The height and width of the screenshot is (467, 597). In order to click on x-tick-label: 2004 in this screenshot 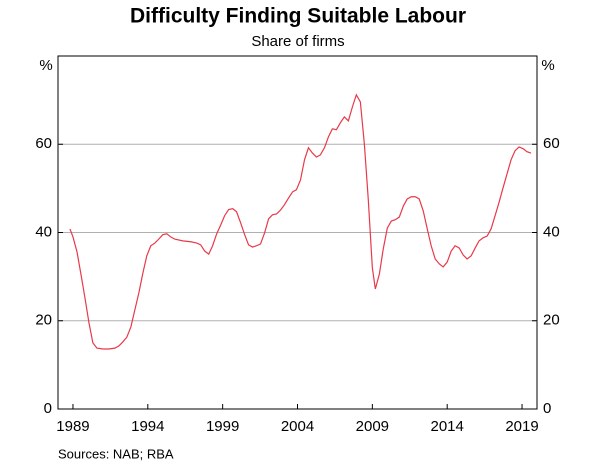, I will do `click(297, 426)`.